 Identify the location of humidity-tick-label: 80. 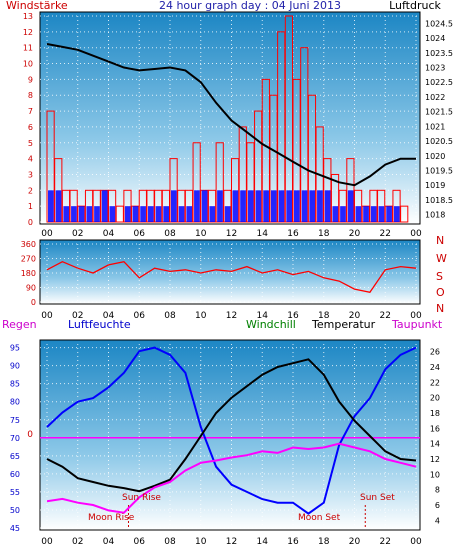
(15, 402).